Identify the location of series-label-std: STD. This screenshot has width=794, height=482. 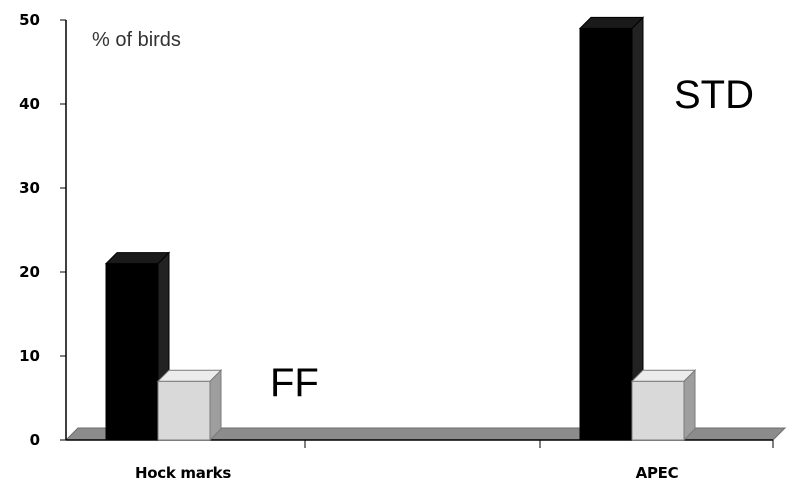
(714, 95).